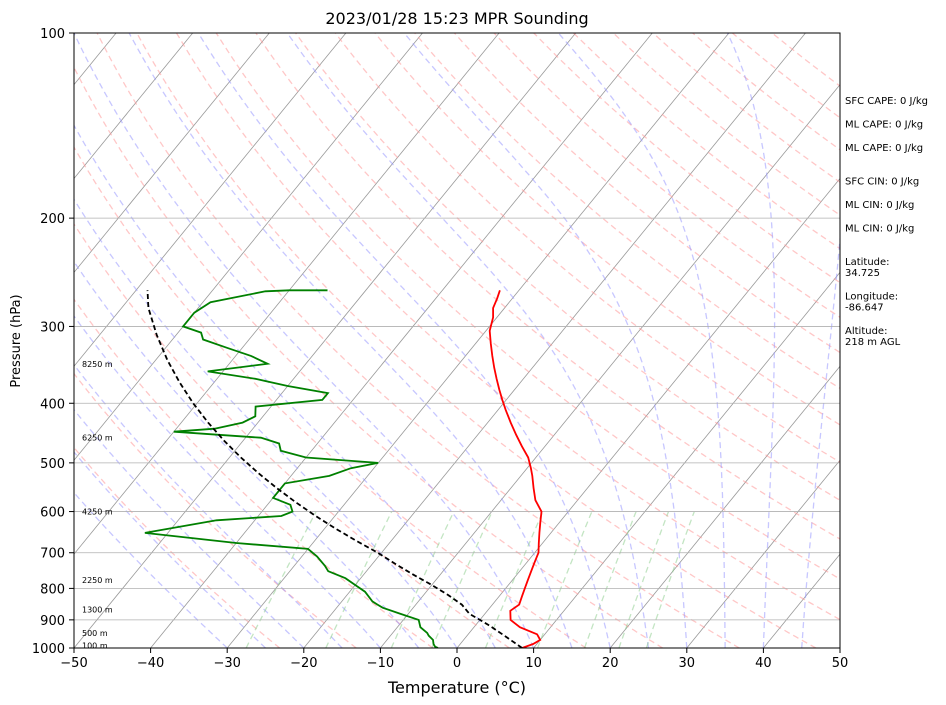 The image size is (946, 705). Describe the element at coordinates (150, 663) in the screenshot. I see `x-tick-label: −40` at that location.